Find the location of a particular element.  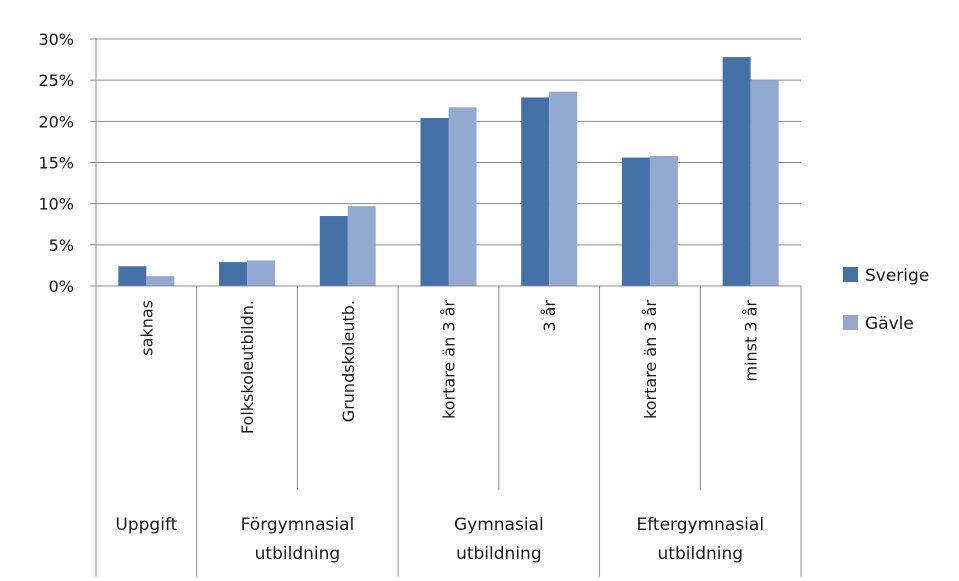

y-tick-label: 5% is located at coordinates (61, 245).